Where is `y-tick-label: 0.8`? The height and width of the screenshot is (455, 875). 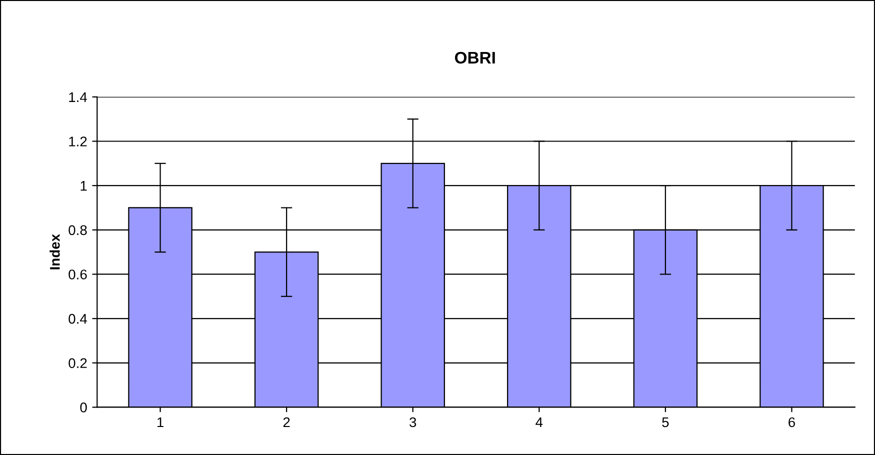 y-tick-label: 0.8 is located at coordinates (77, 230).